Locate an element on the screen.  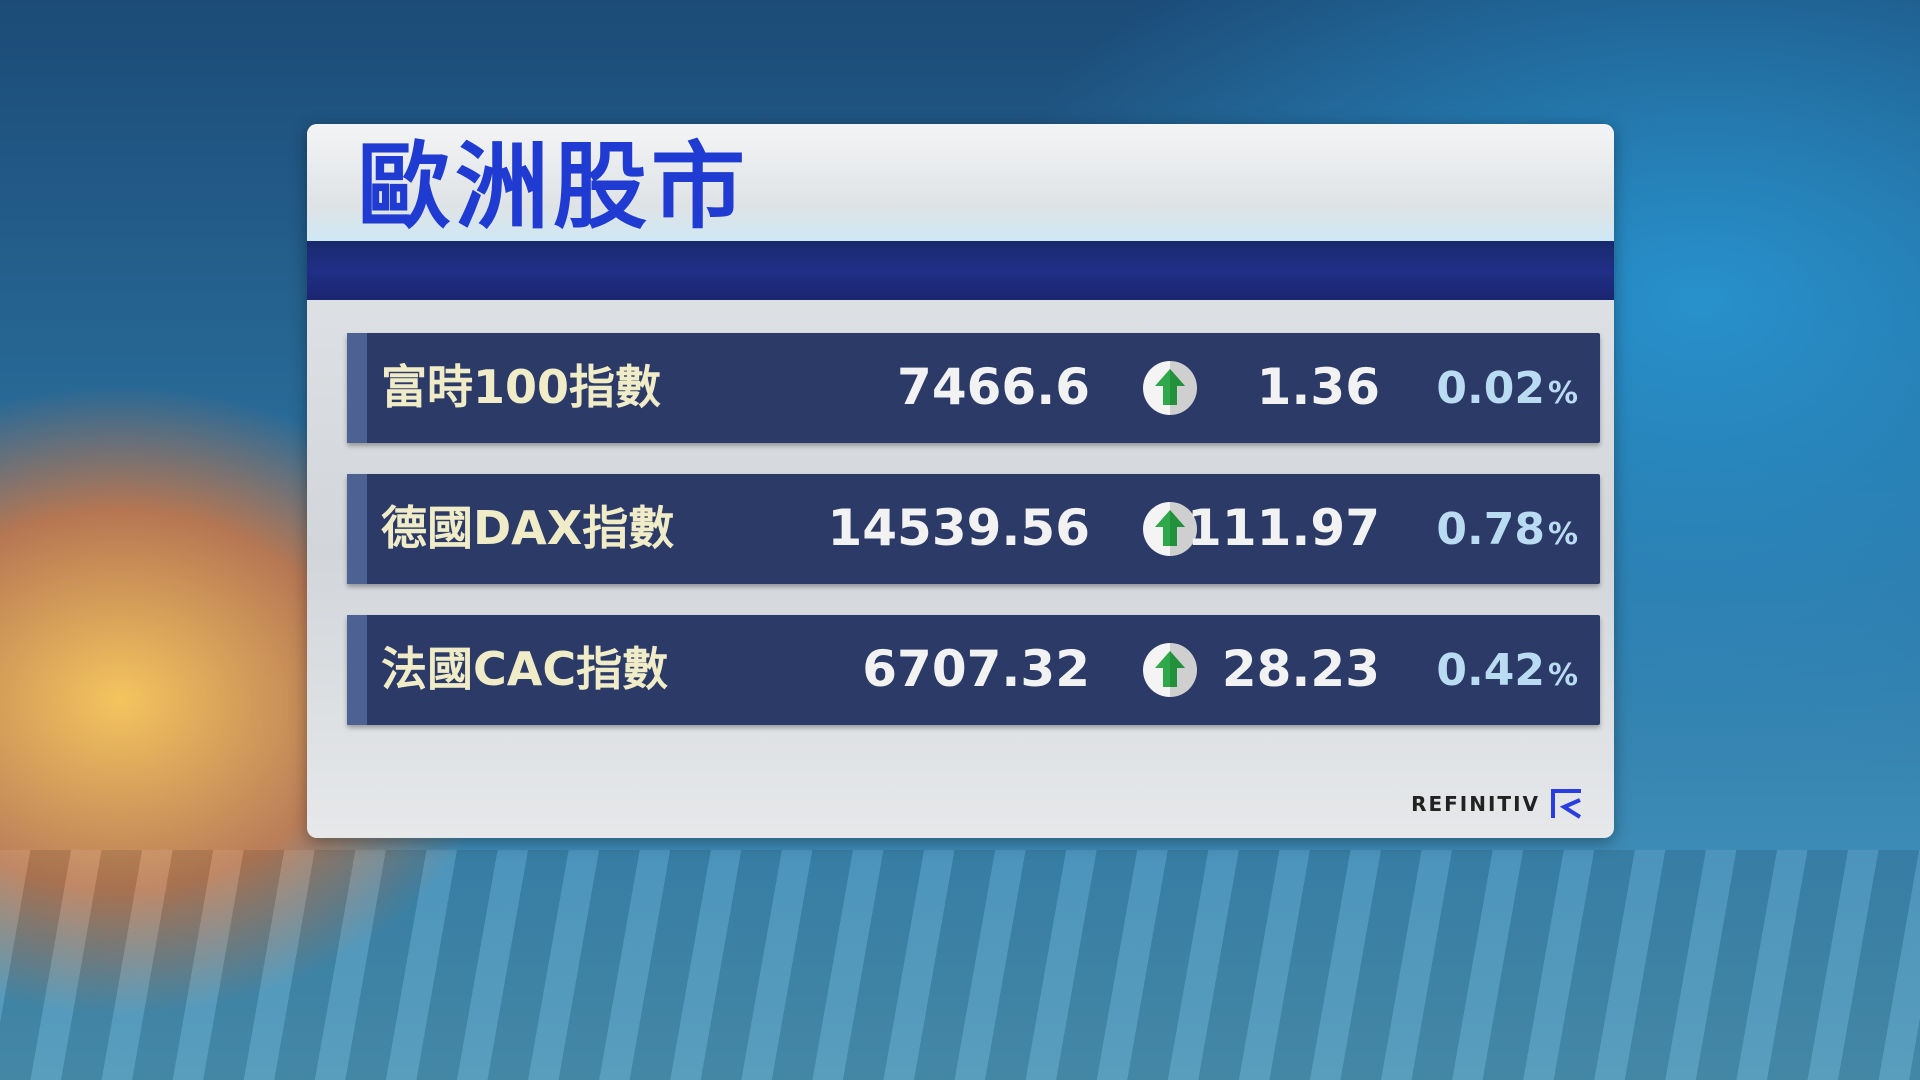
index-percent: 0.42% is located at coordinates (1507, 673).